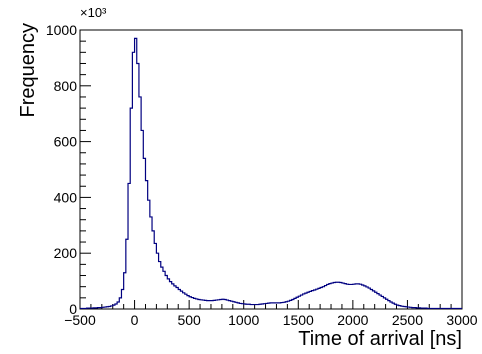  I want to click on x-tick-label: 500, so click(189, 320).